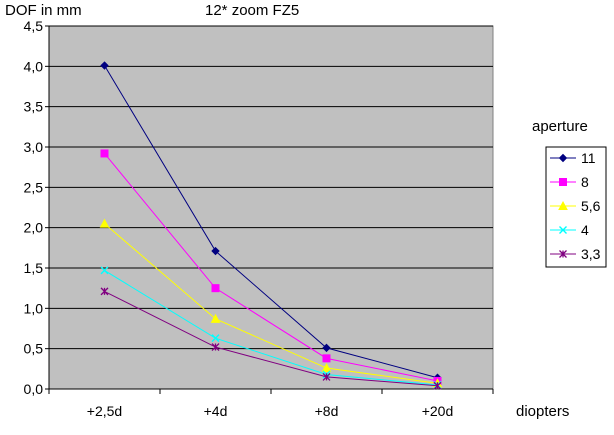  I want to click on legend: 11 8 5,6 4 3,3, so click(576, 207).